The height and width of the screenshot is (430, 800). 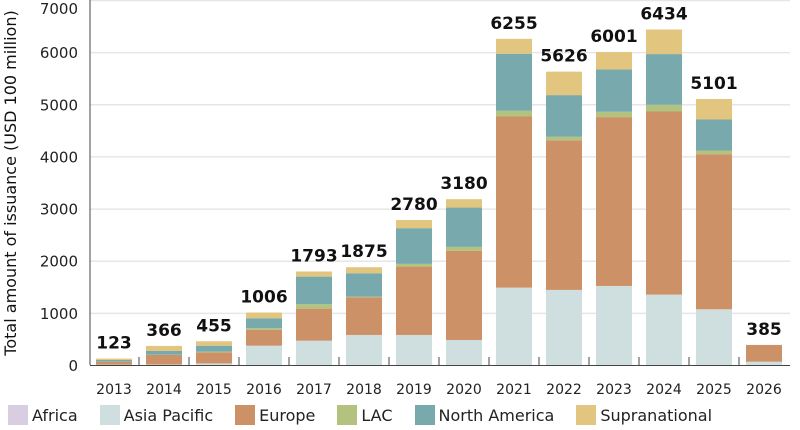 I want to click on legend-item: Asia Pacific, so click(x=156, y=415).